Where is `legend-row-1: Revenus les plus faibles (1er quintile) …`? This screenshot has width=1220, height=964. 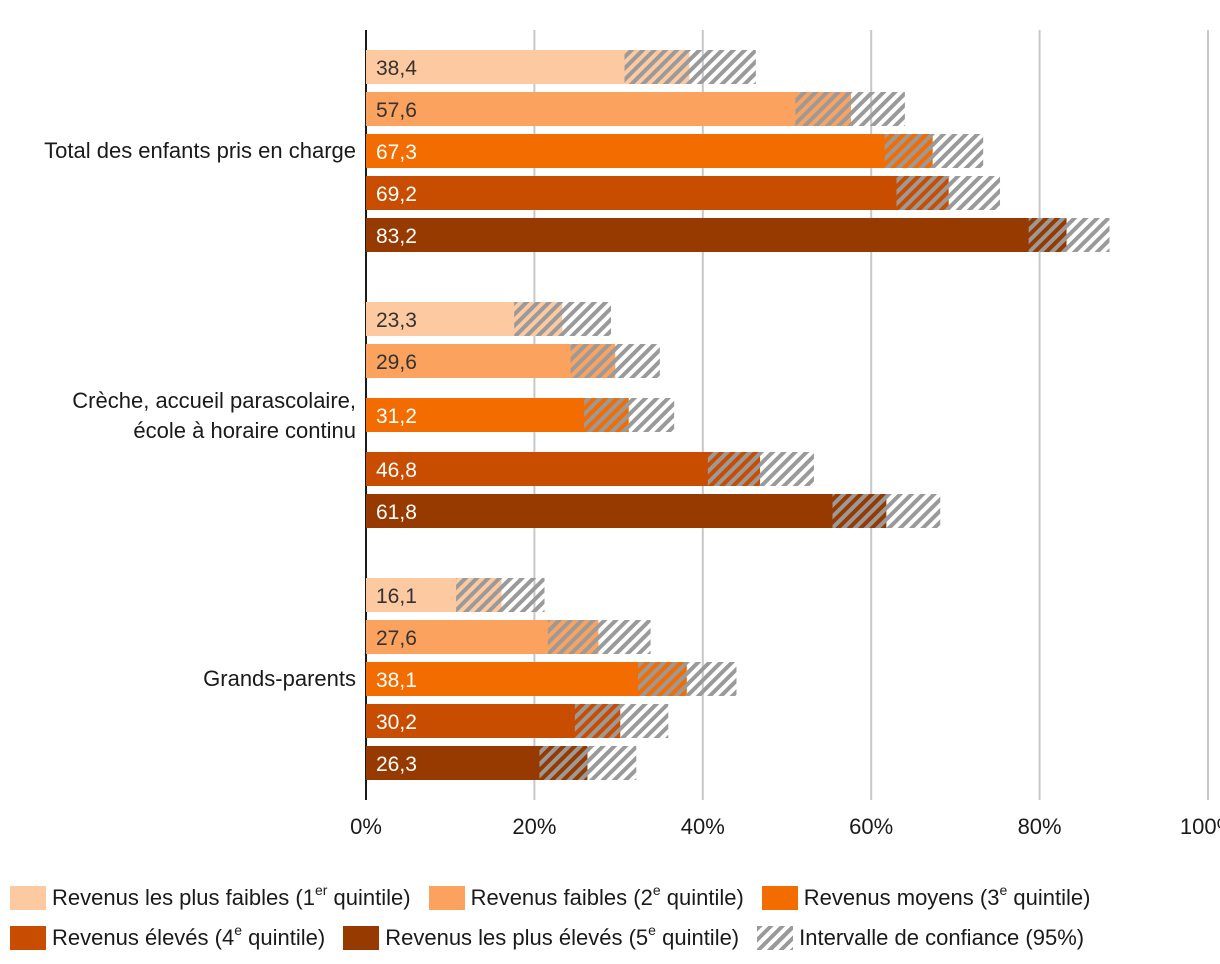 legend-row-1: Revenus les plus faibles (1er quintile) … is located at coordinates (610, 898).